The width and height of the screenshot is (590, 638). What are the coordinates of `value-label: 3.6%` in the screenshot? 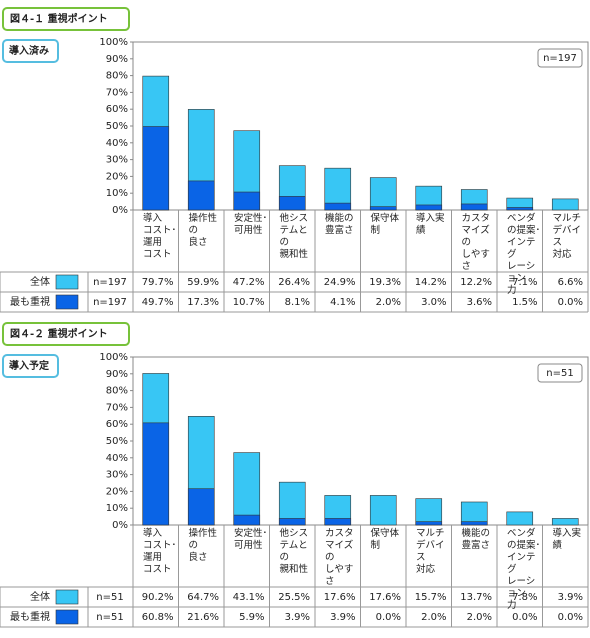 It's located at (479, 302).